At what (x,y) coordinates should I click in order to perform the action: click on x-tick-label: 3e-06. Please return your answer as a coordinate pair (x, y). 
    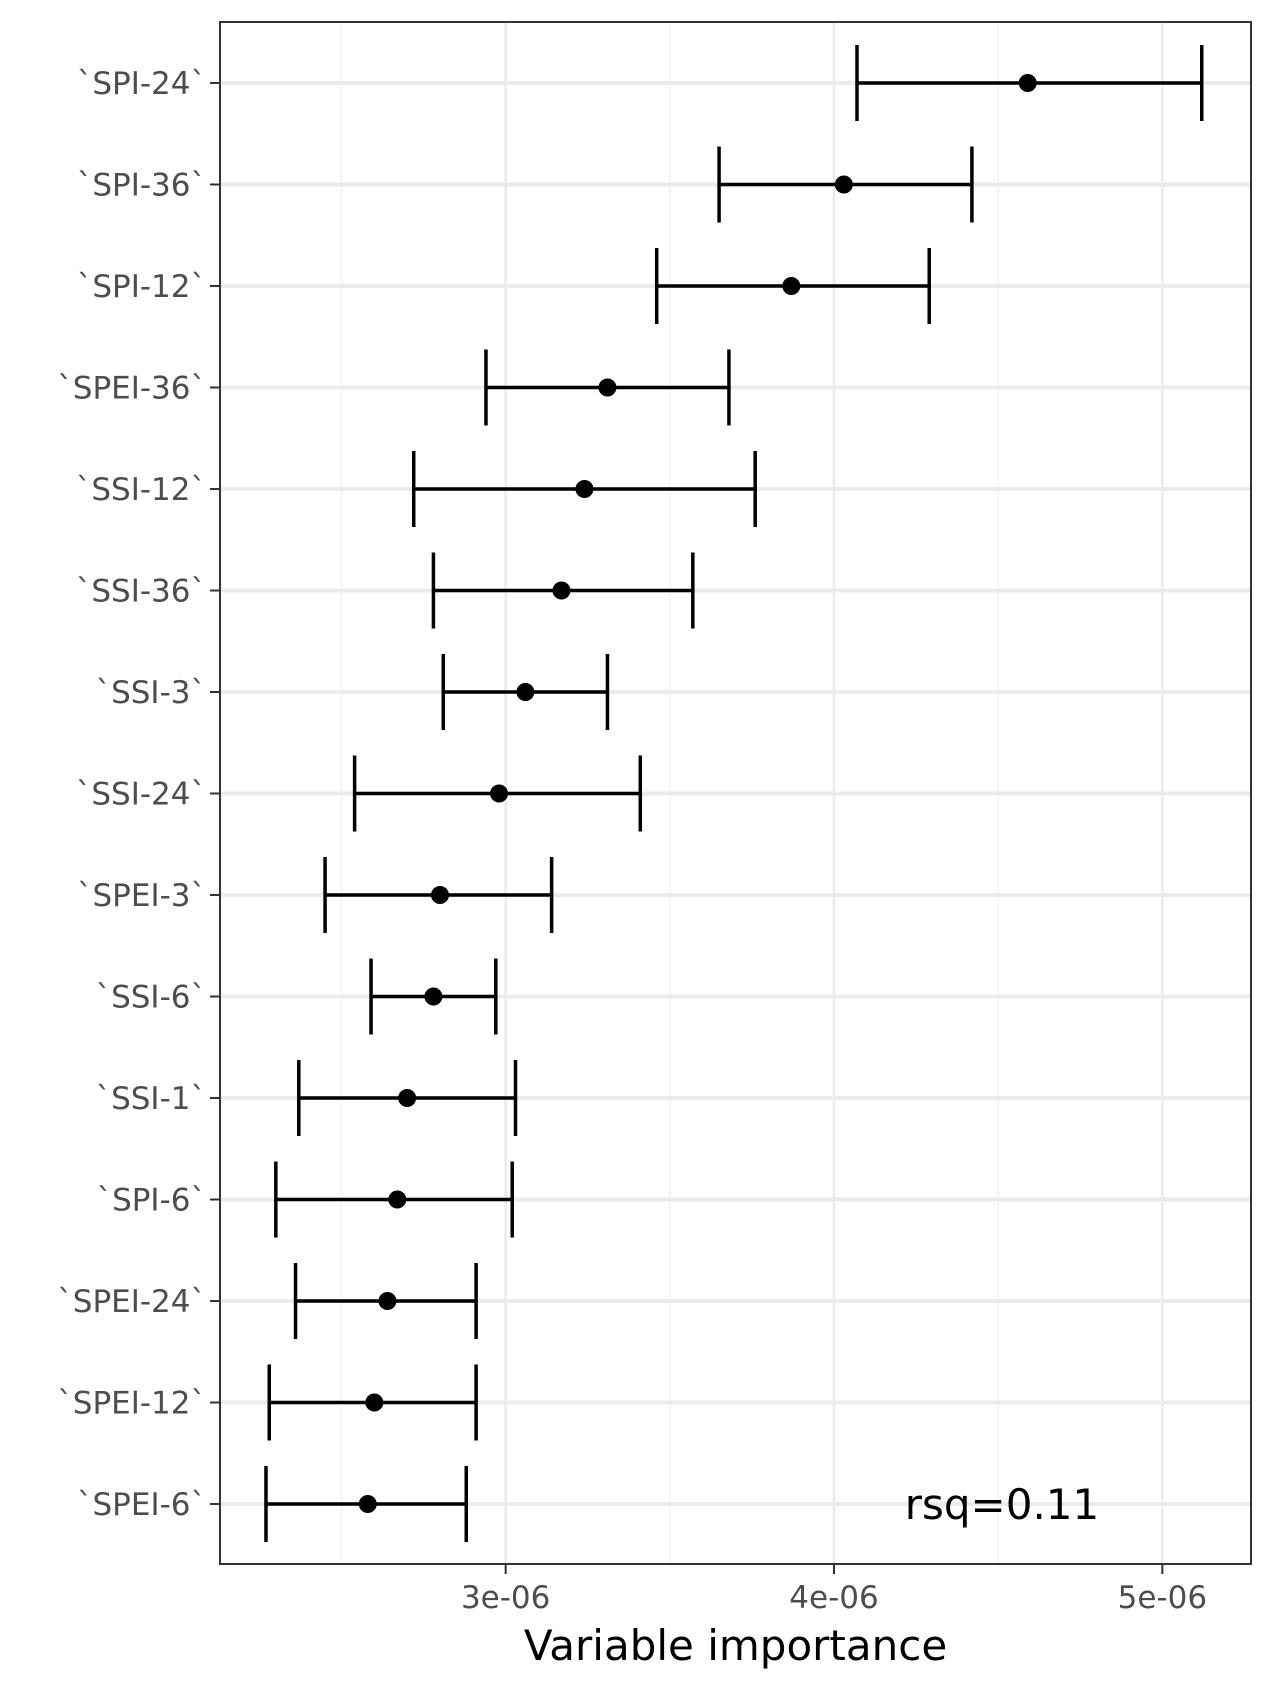
    Looking at the image, I should click on (505, 1598).